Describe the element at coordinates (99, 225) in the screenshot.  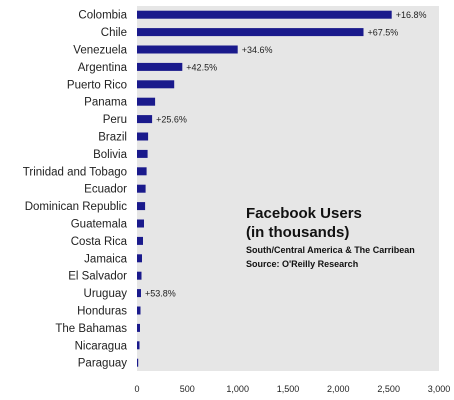
I see `category-label: Guatemala` at that location.